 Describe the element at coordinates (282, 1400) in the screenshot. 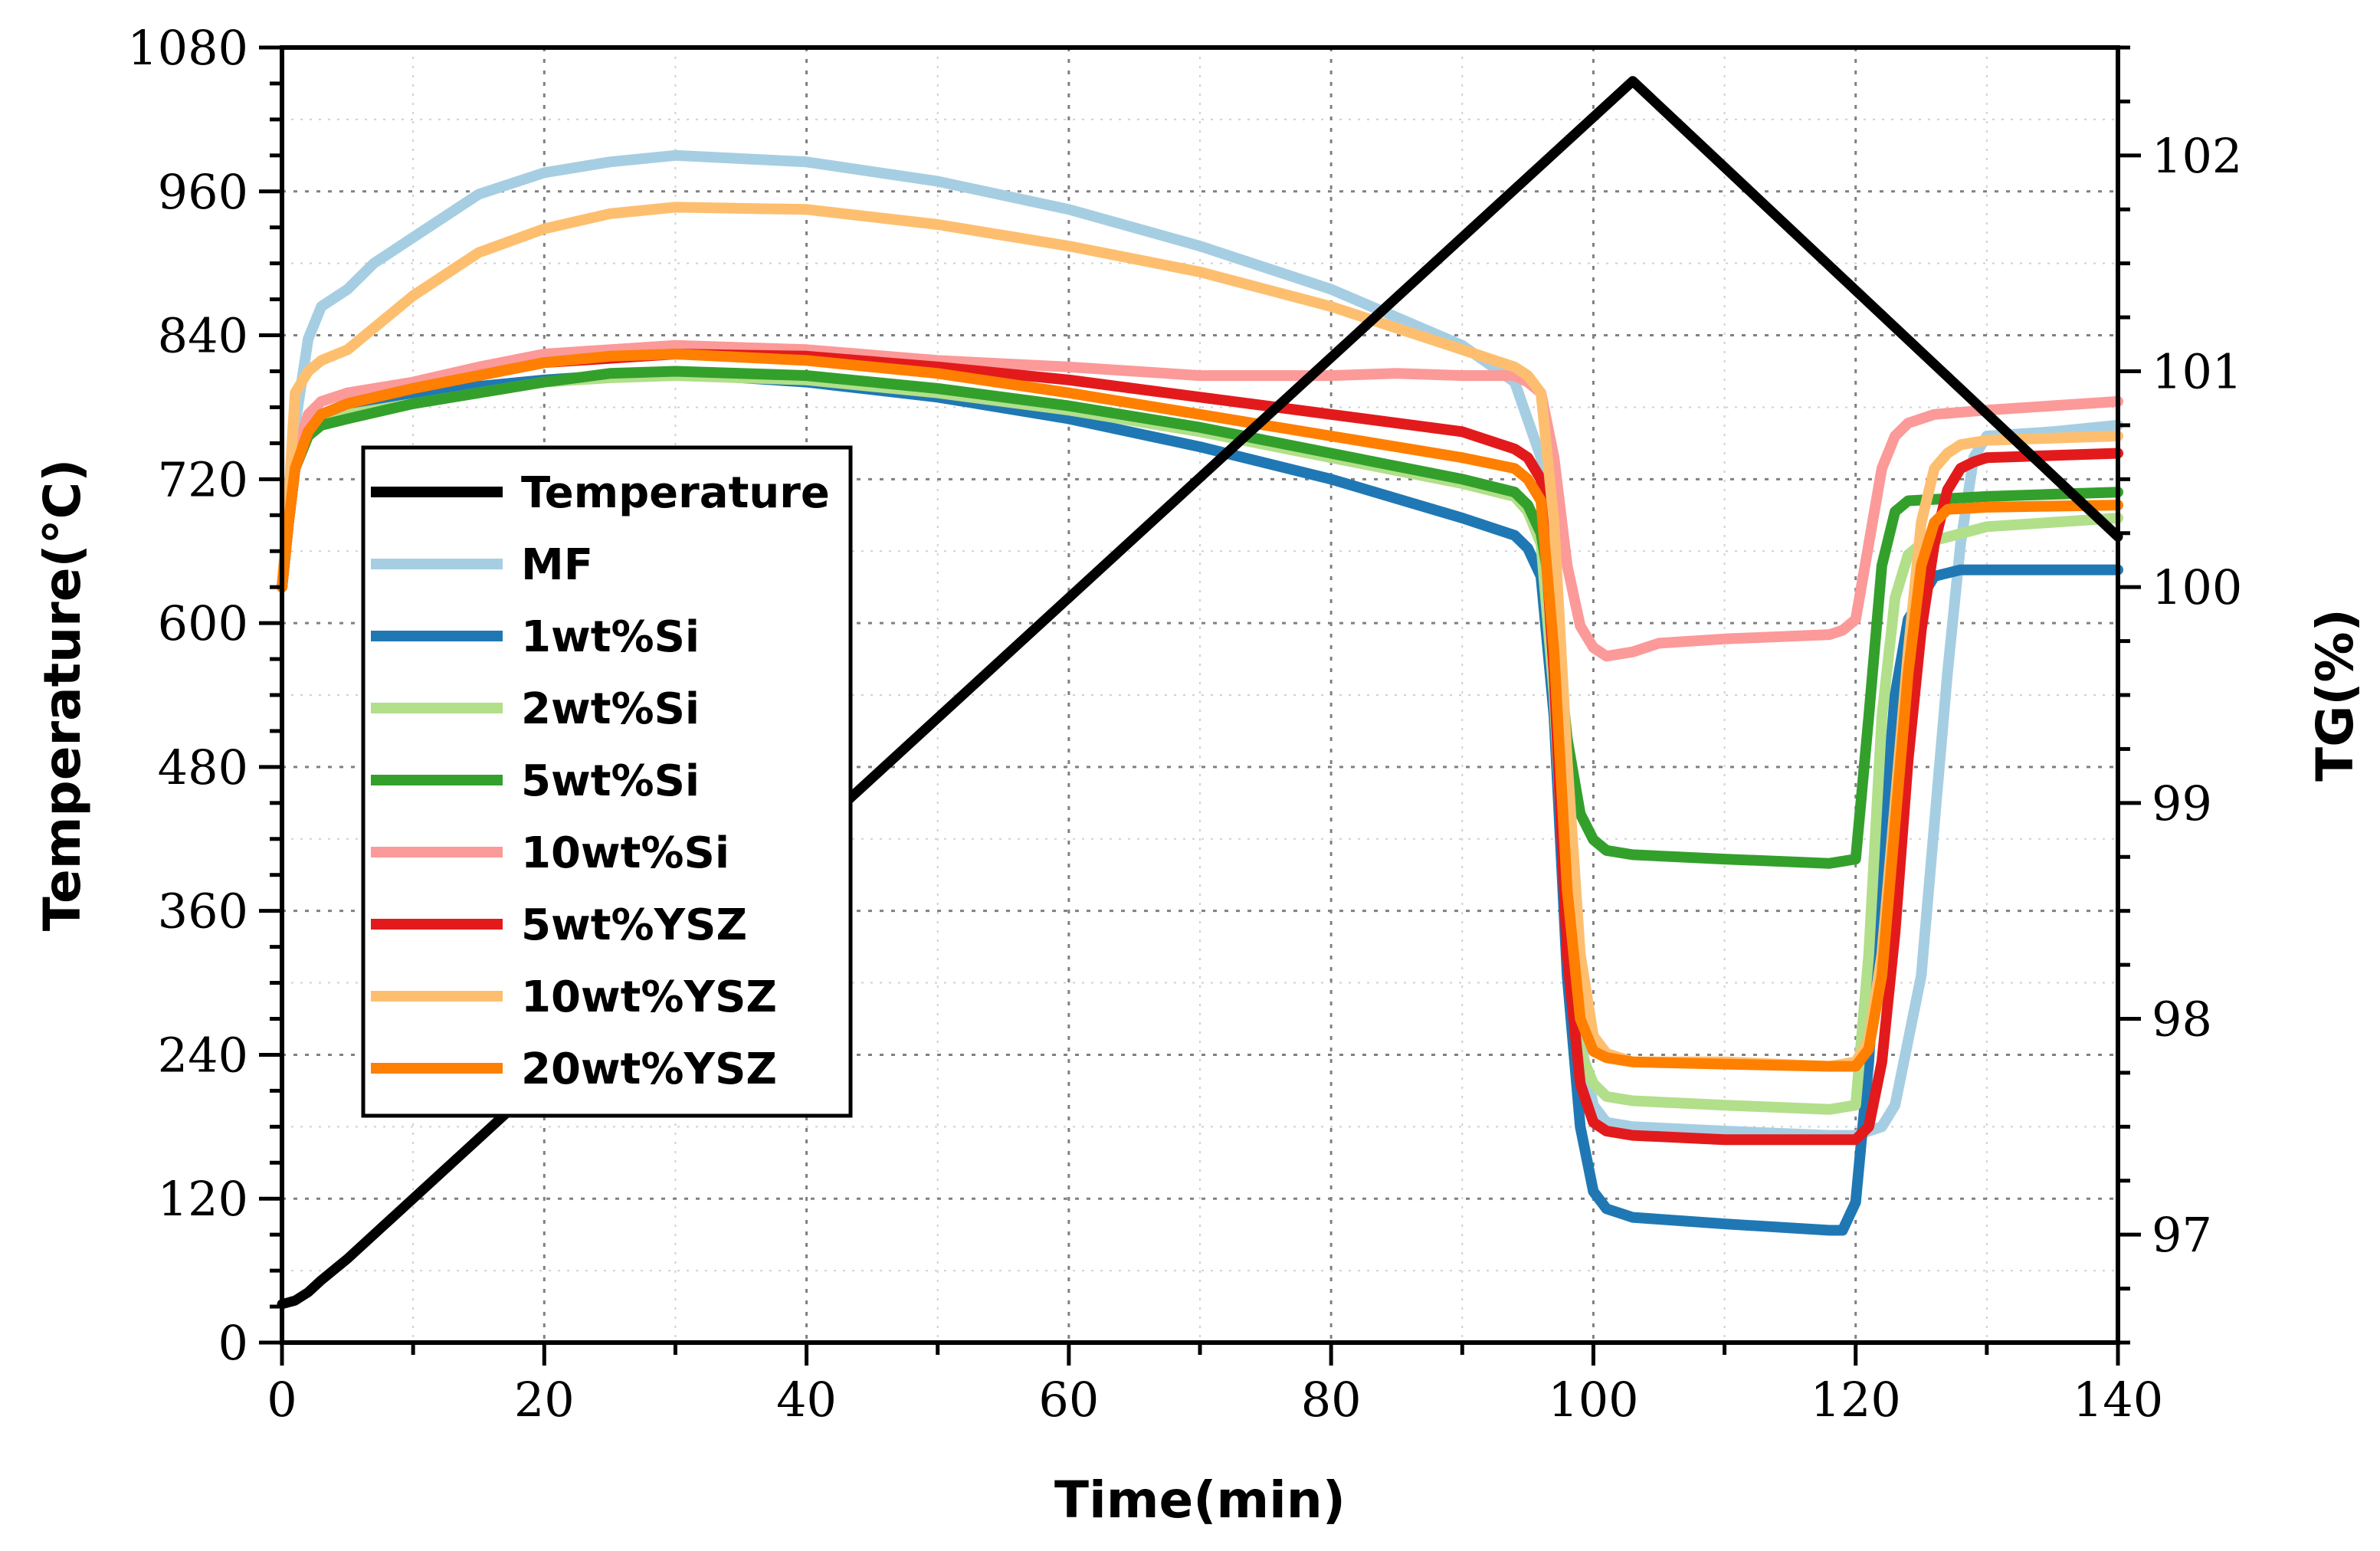

I see `x-tick-label: 0` at that location.